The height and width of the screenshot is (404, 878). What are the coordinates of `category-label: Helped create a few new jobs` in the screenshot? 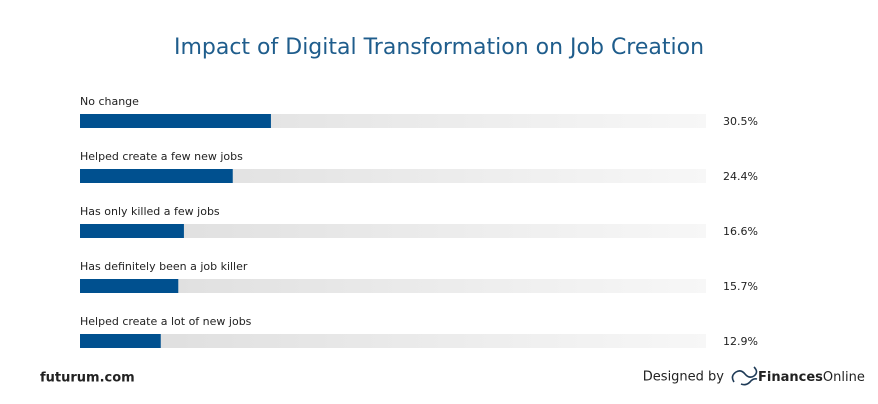 It's located at (161, 156).